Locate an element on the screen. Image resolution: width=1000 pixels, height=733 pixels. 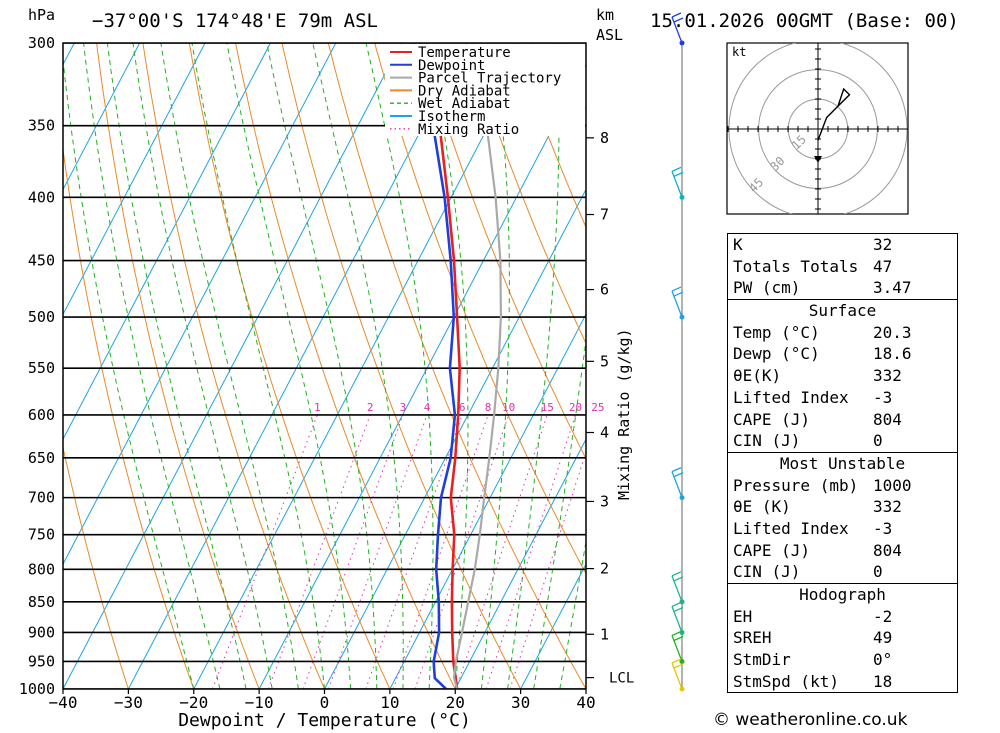
mixing-ratio-label: 2 is located at coordinates (370, 407).